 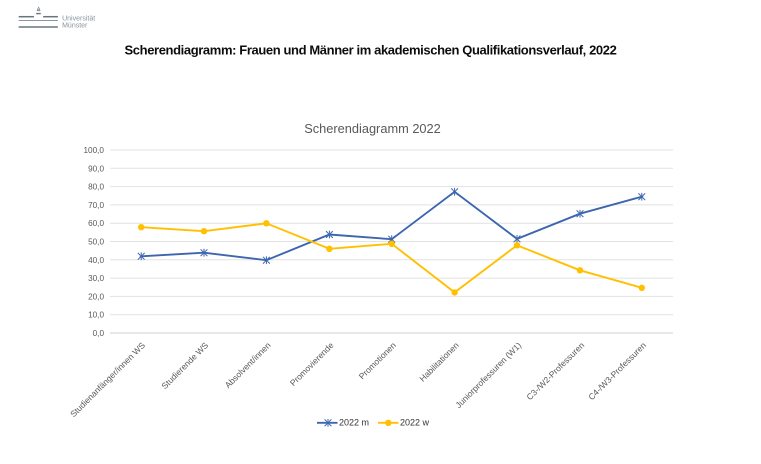 I want to click on svg-text: Universität, so click(x=78, y=19).